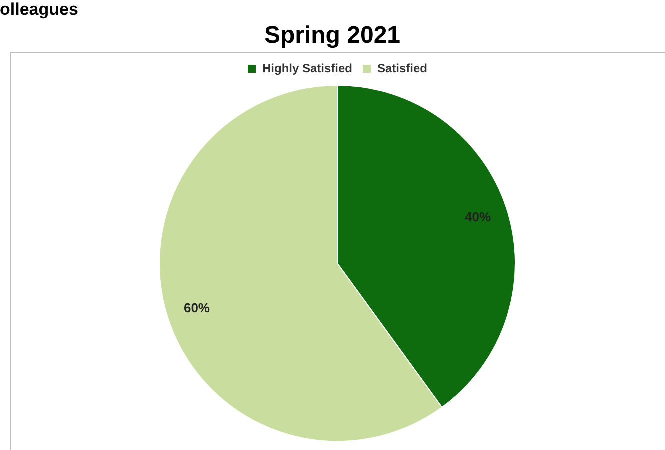 The height and width of the screenshot is (450, 665). What do you see at coordinates (403, 68) in the screenshot?
I see `legend-label: Satisfied` at bounding box center [403, 68].